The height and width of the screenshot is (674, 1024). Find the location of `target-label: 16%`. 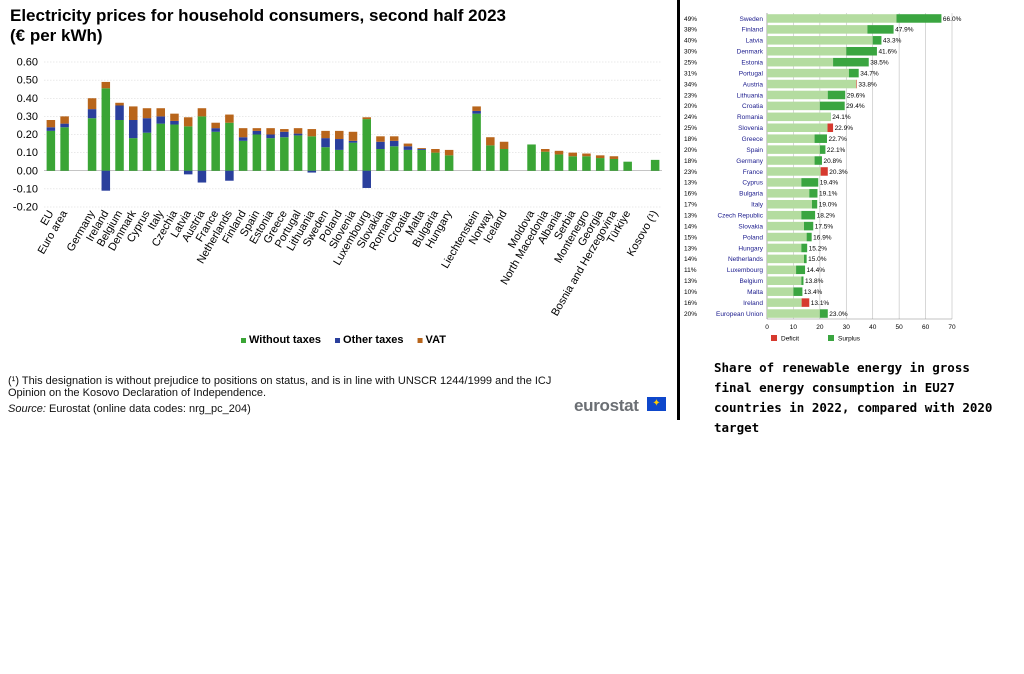

target-label: 16% is located at coordinates (690, 303).